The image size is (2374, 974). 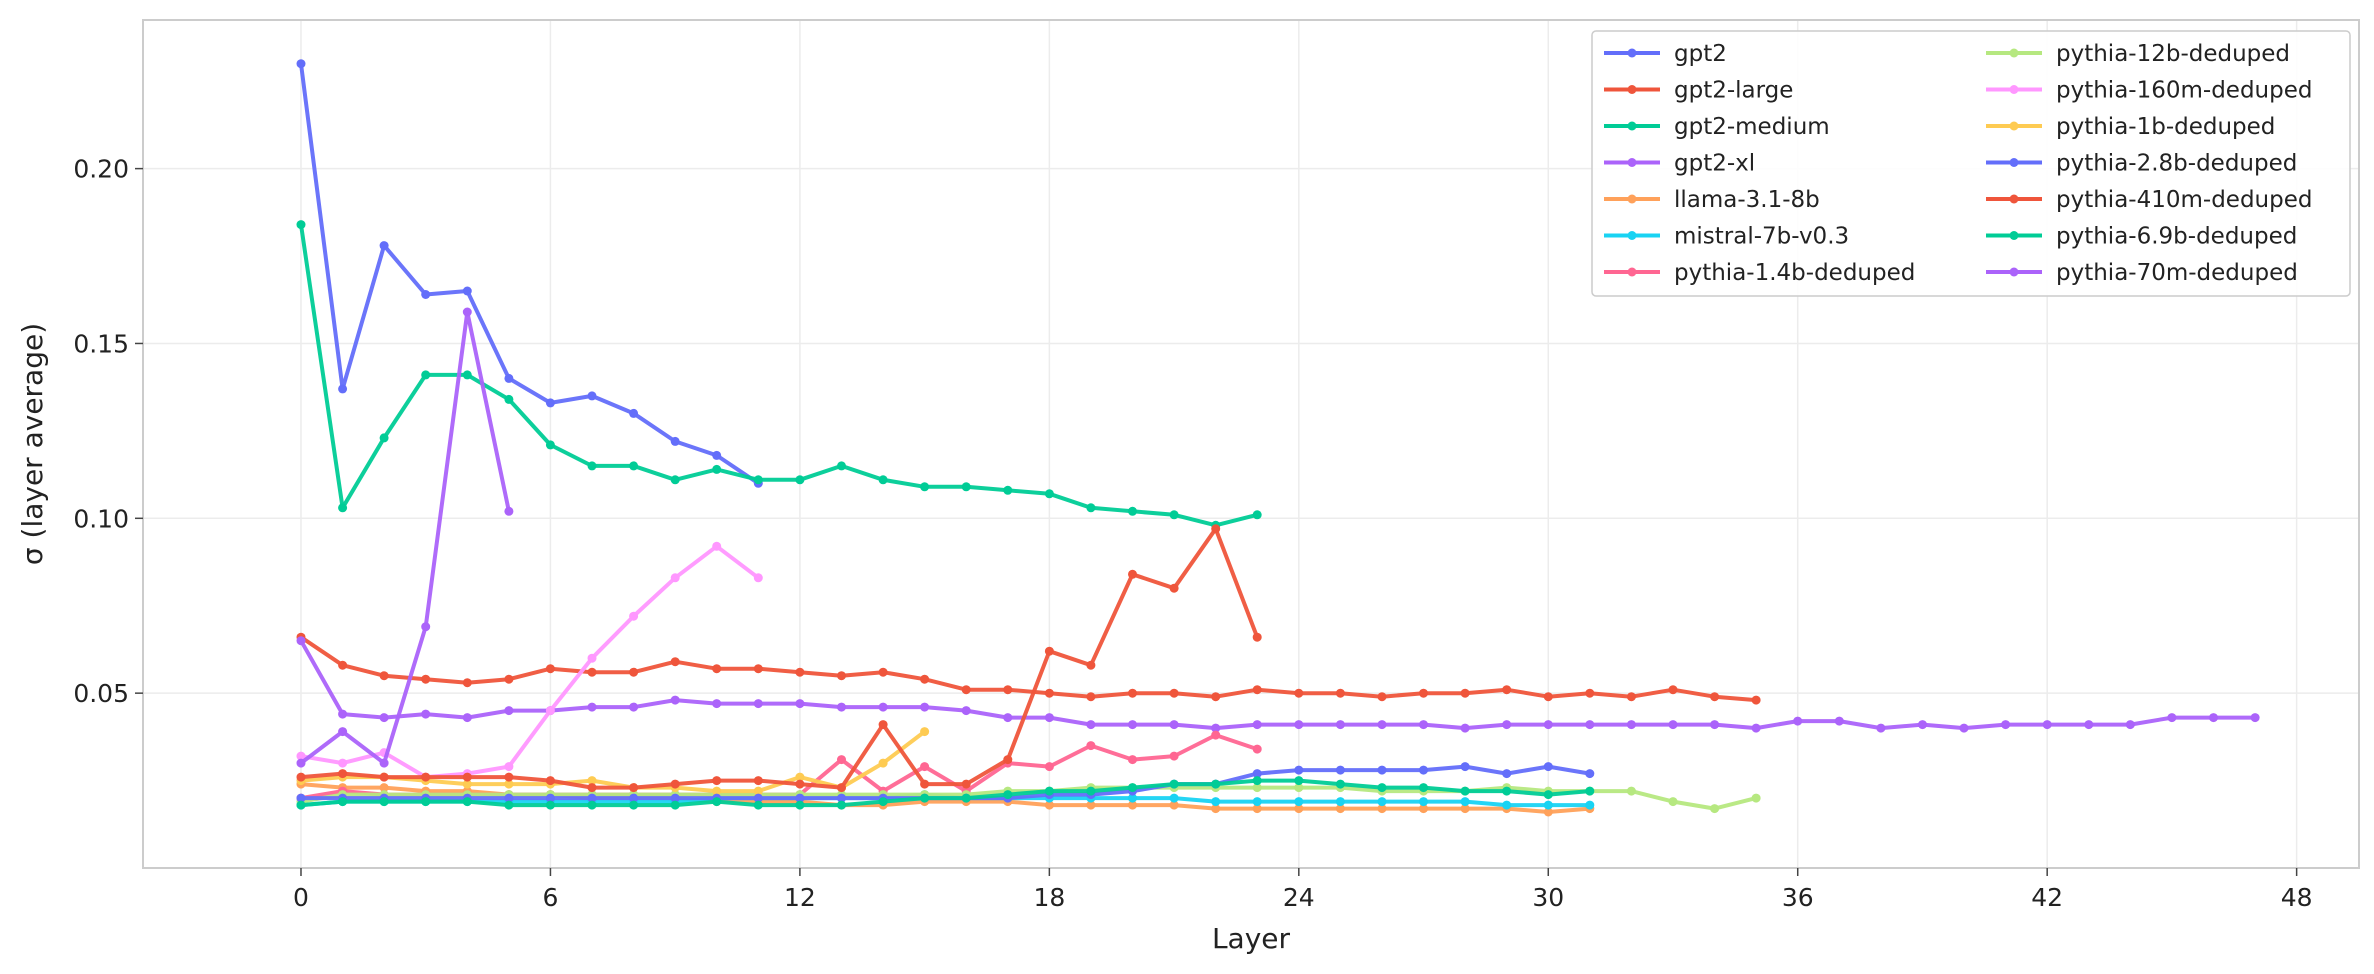 What do you see at coordinates (101, 693) in the screenshot?
I see `y-tick-label: 0.05` at bounding box center [101, 693].